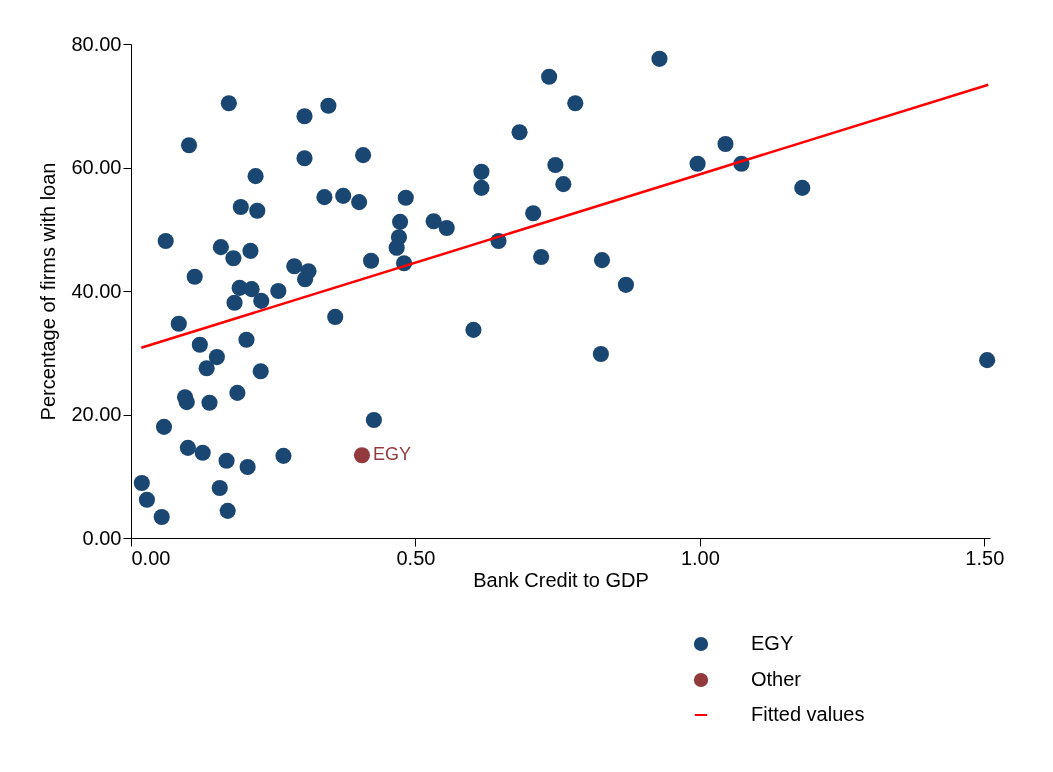 The width and height of the screenshot is (1053, 772). Describe the element at coordinates (985, 557) in the screenshot. I see `x-tick-label: 1.50` at that location.